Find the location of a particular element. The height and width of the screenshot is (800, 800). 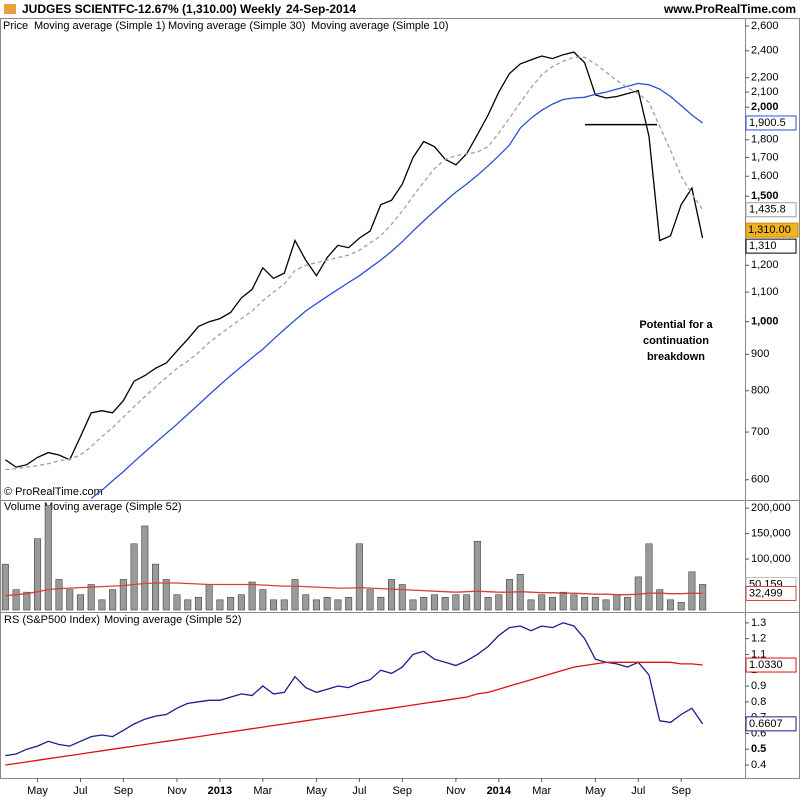

price-box is located at coordinates (772, 230).